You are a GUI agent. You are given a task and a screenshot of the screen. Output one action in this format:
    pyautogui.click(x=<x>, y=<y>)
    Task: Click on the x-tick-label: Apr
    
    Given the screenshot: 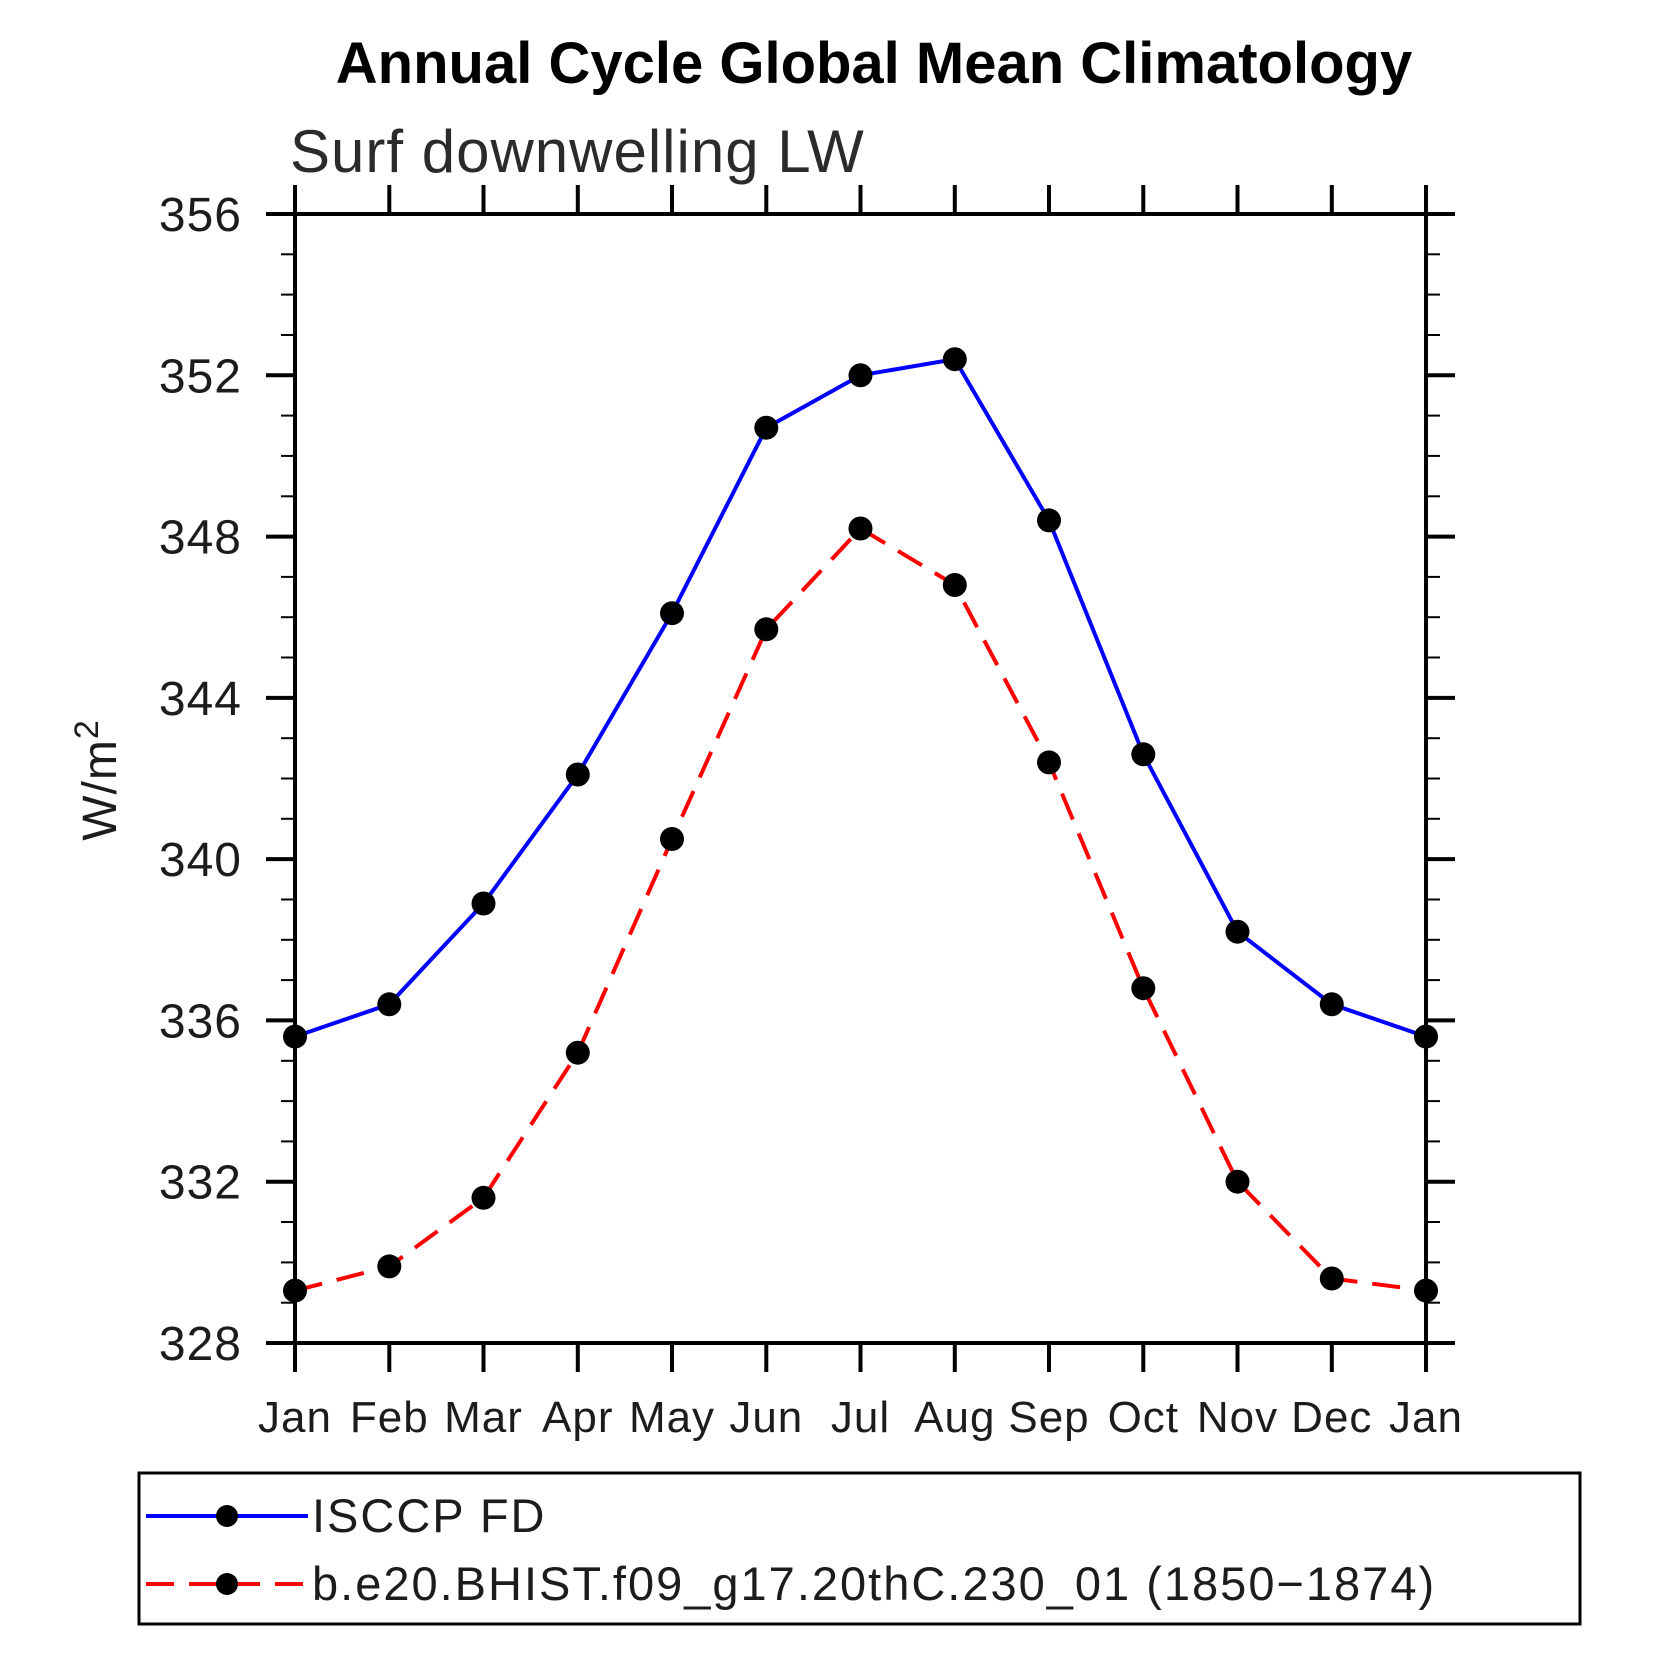 What is the action you would take?
    pyautogui.click(x=577, y=1417)
    